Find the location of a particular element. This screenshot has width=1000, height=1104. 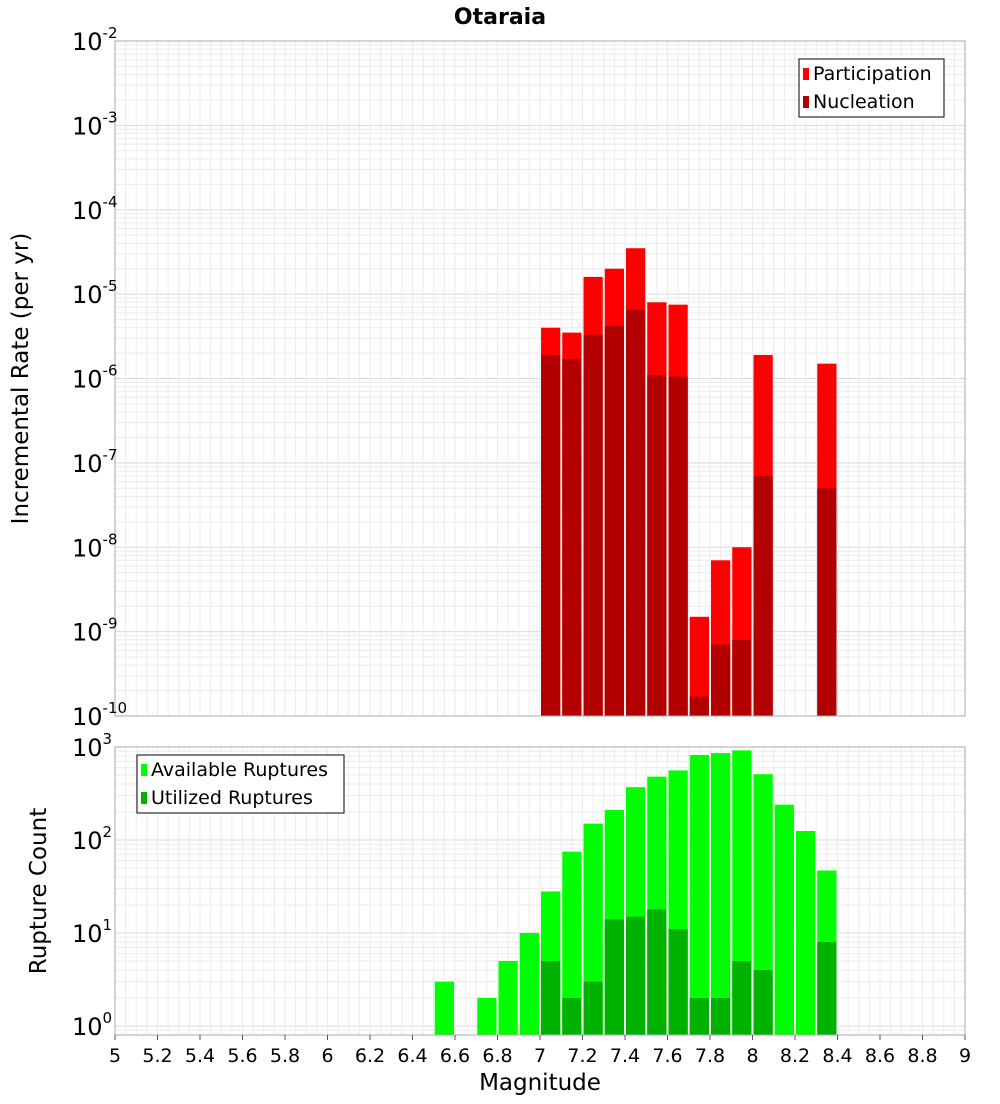

x-tick-label: 5.6 is located at coordinates (242, 1056).